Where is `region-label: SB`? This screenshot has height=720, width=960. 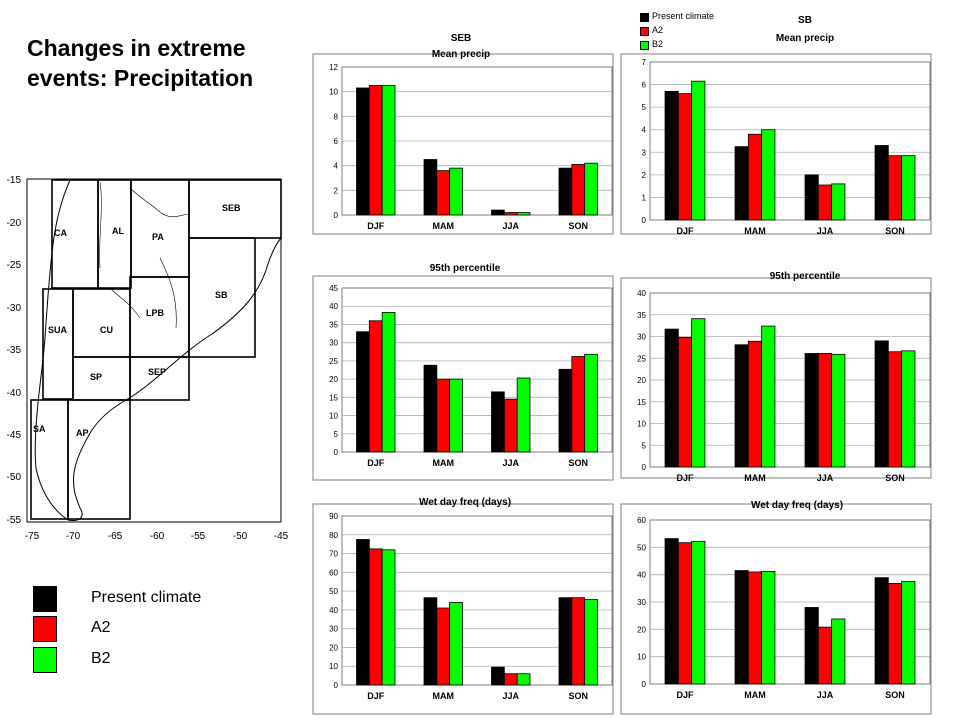 region-label: SB is located at coordinates (221, 295).